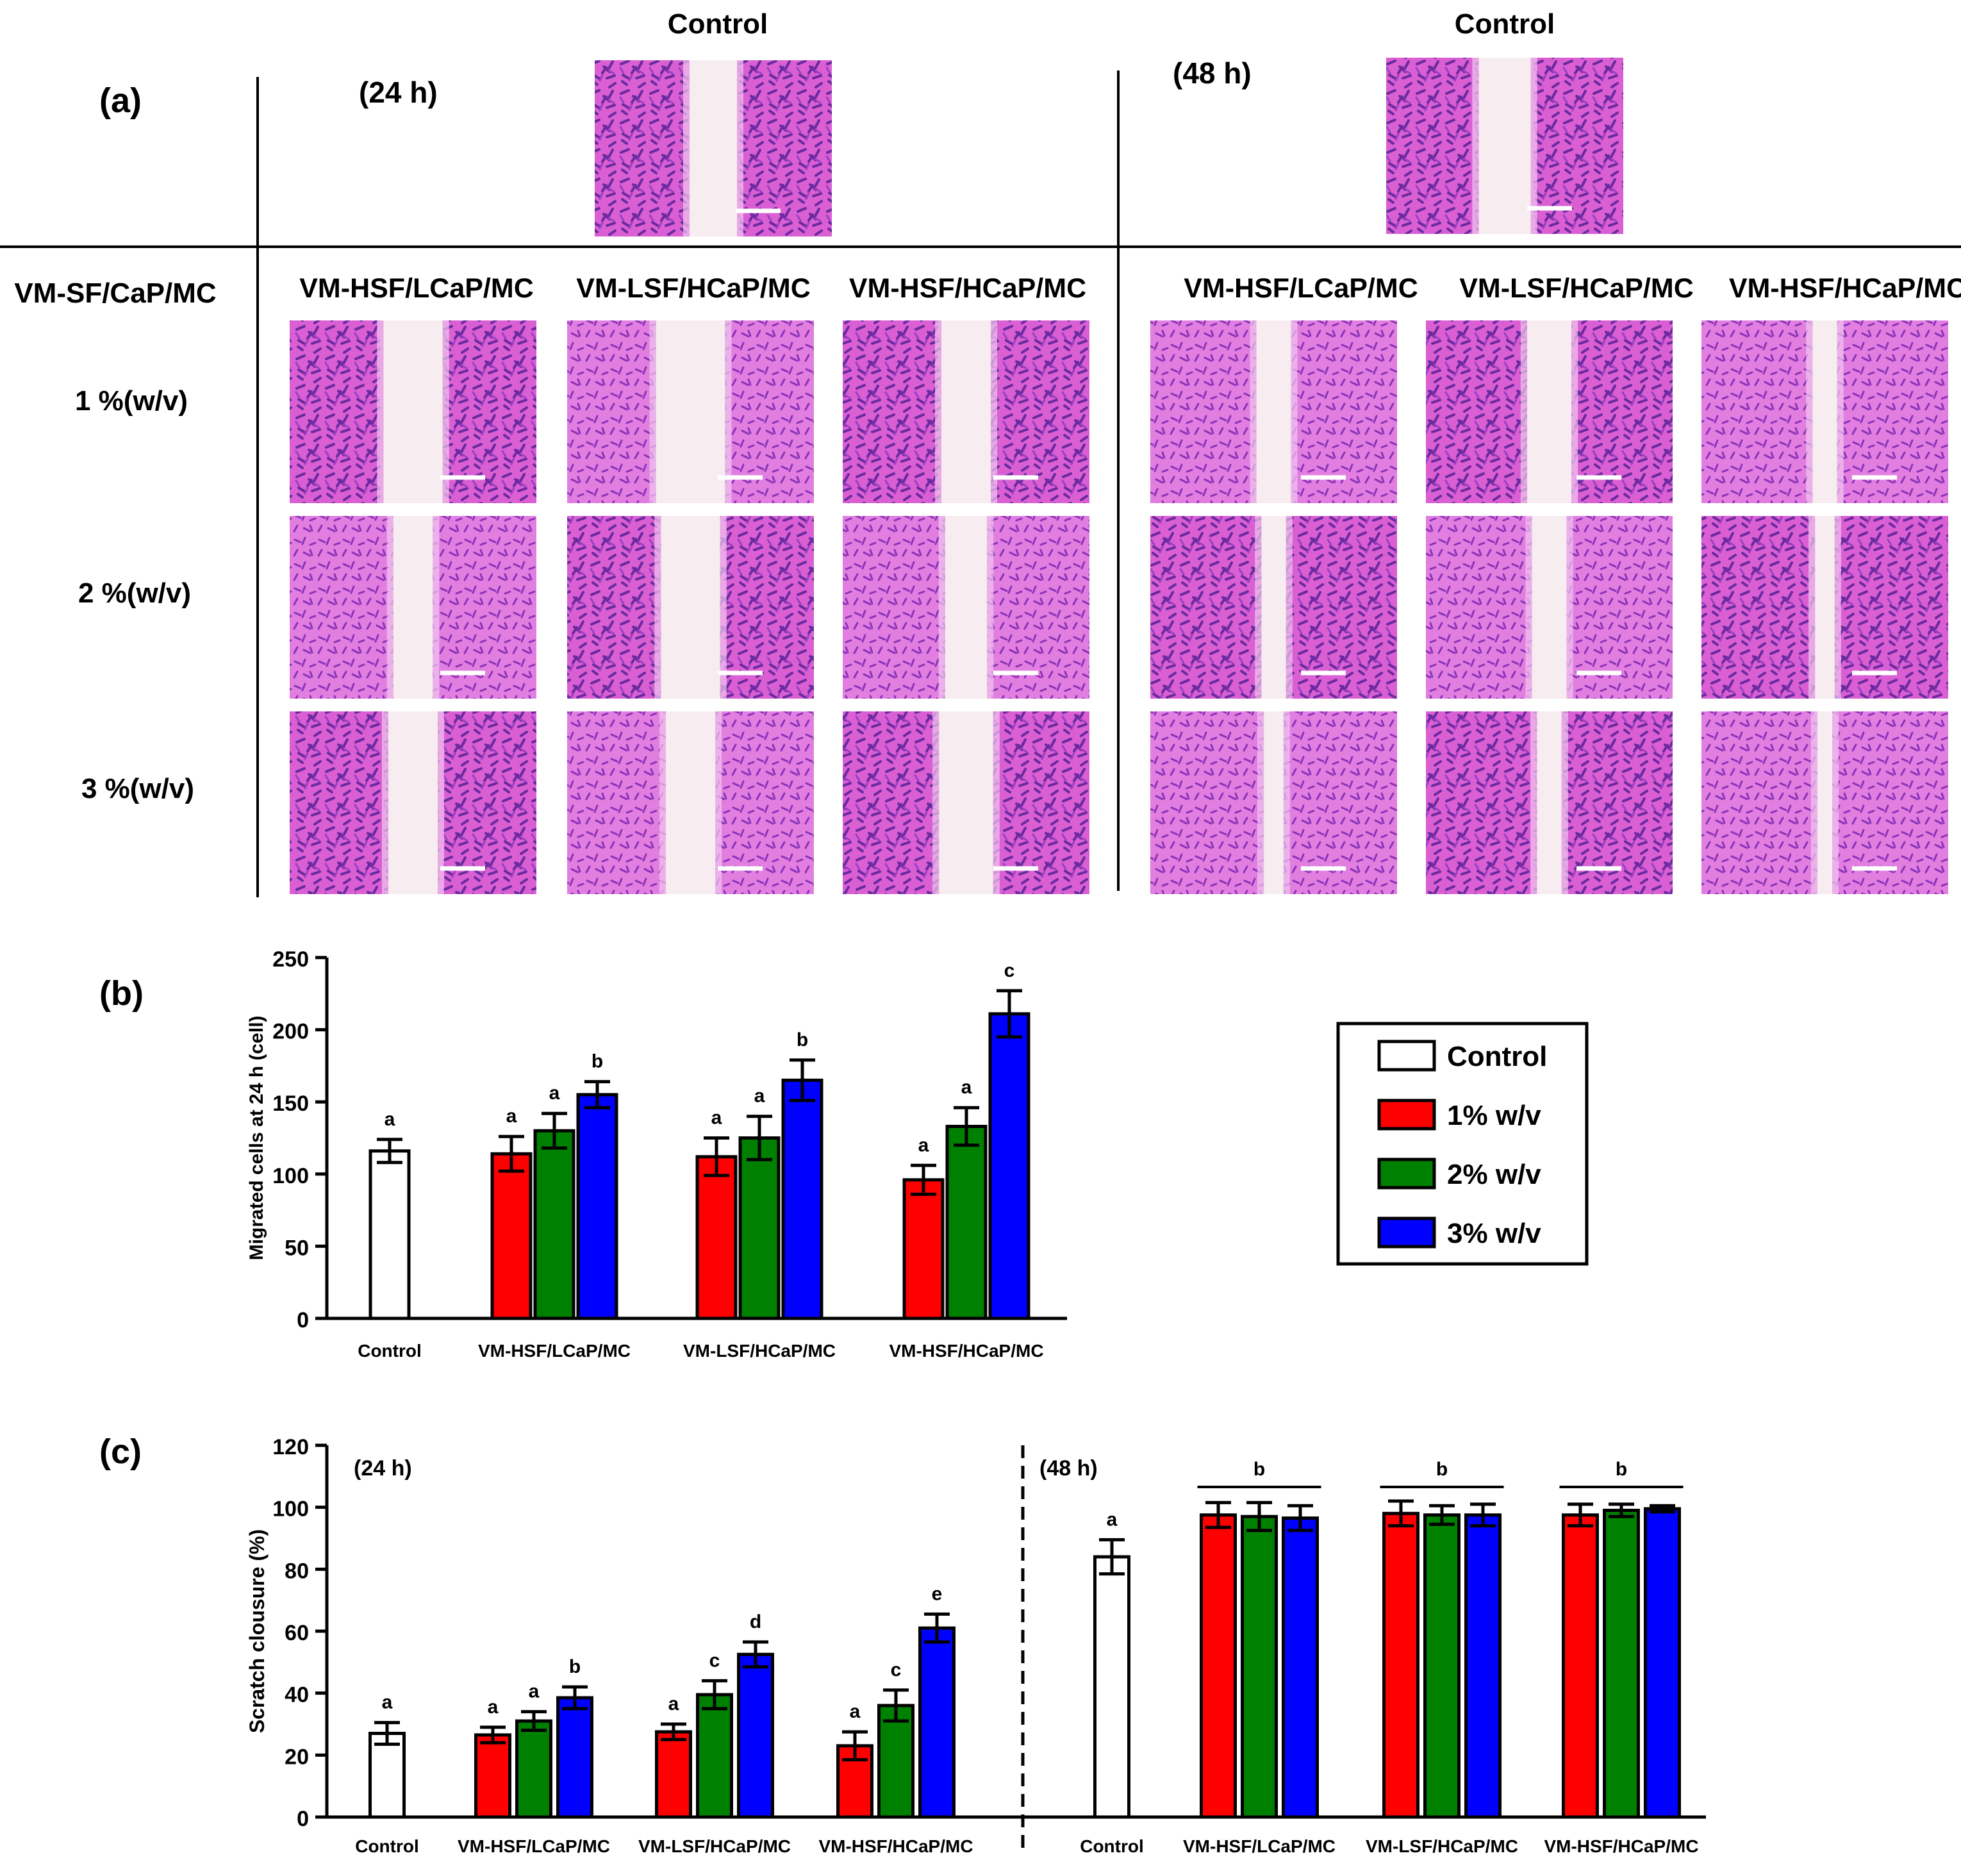 This screenshot has height=1876, width=1961. Describe the element at coordinates (390, 1214) in the screenshot. I see `bar-group: a` at that location.